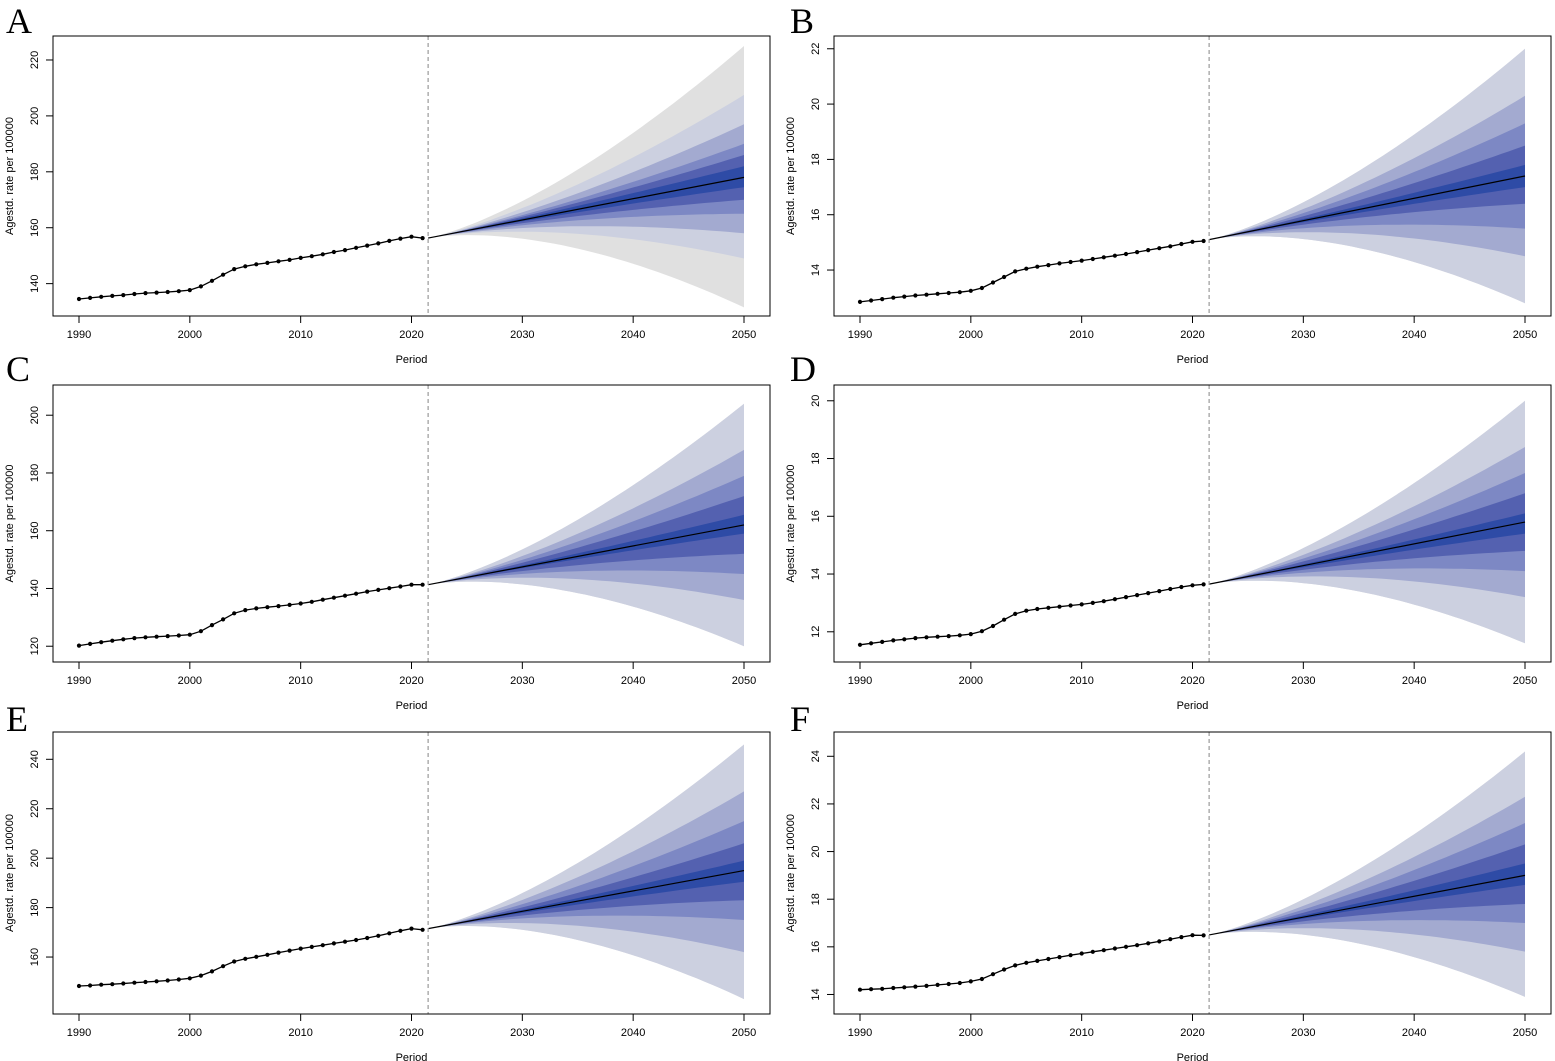 This screenshot has width=1555, height=1061. I want to click on y-tick-label: 240, so click(35, 759).